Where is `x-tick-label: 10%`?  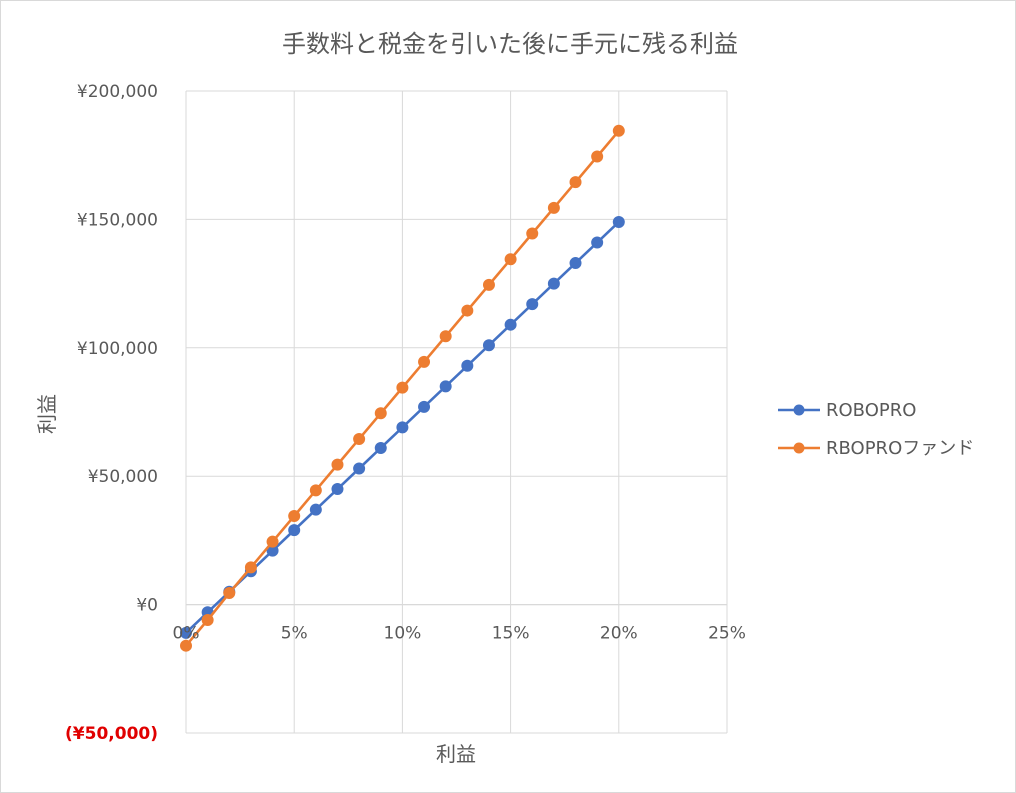 x-tick-label: 10% is located at coordinates (403, 634).